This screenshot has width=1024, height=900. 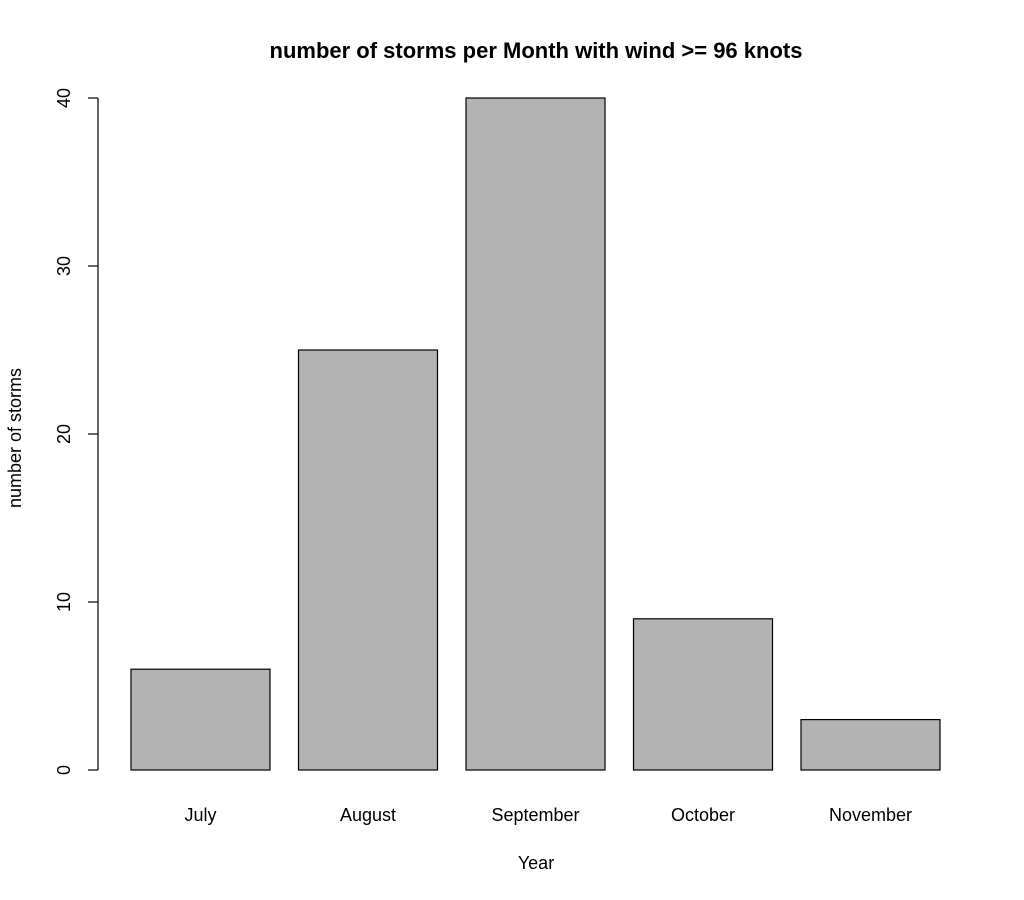 I want to click on bar-october, so click(x=703, y=694).